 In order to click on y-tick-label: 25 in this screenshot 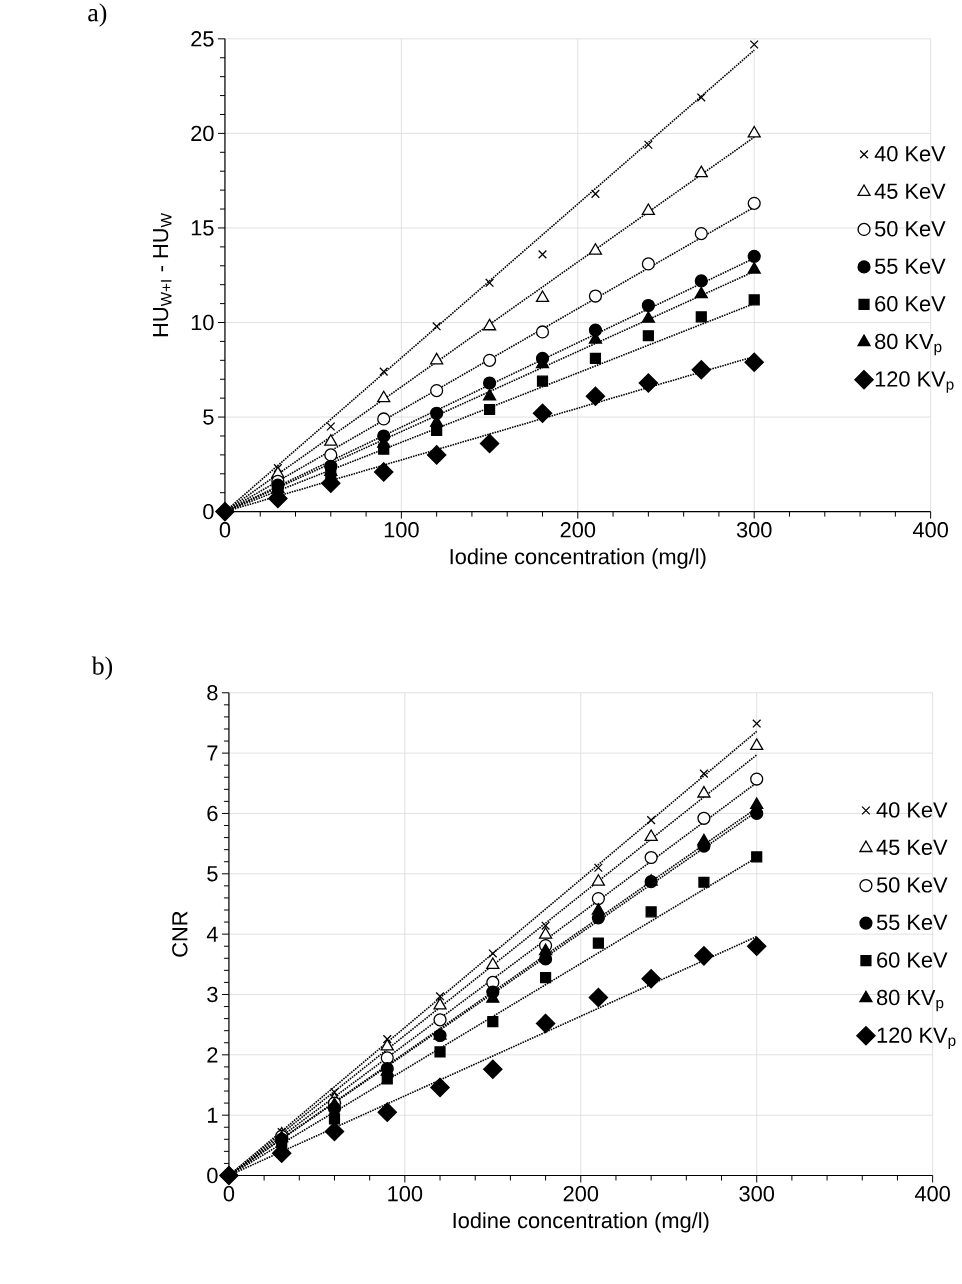, I will do `click(202, 39)`.